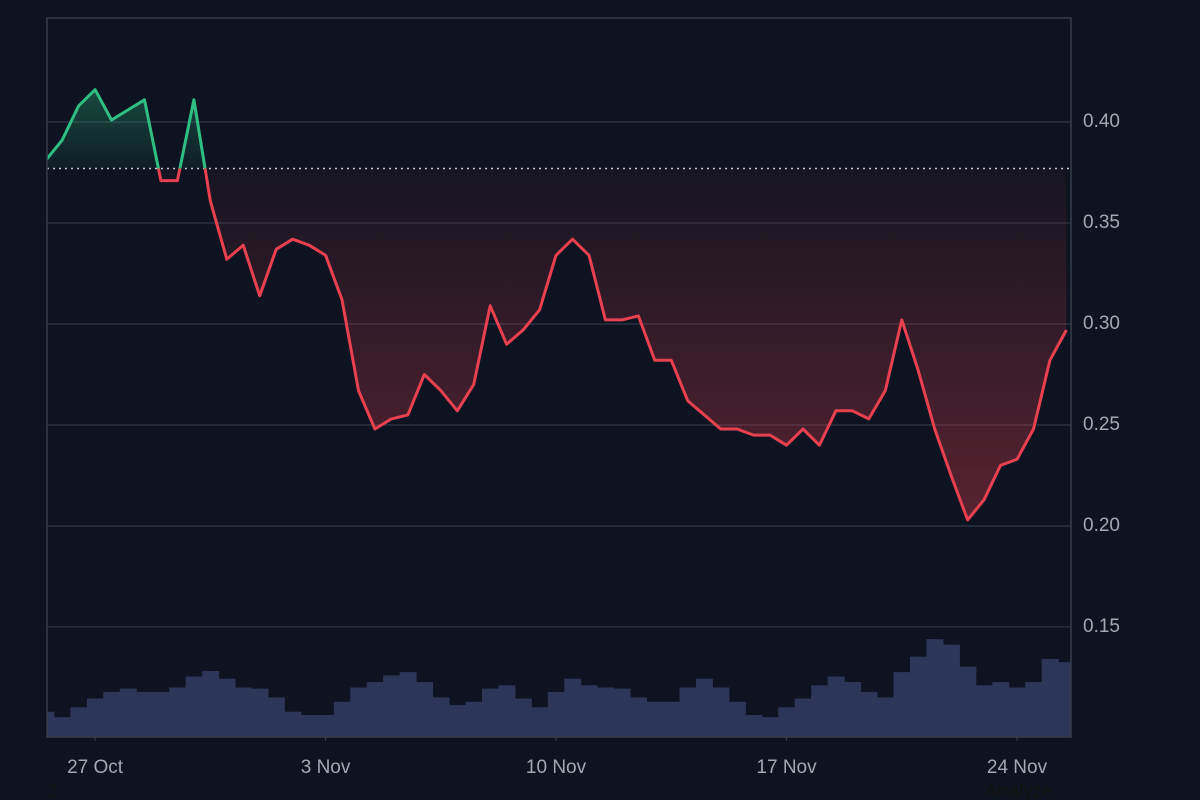  Describe the element at coordinates (326, 767) in the screenshot. I see `x-tick-label: 3 Nov` at that location.